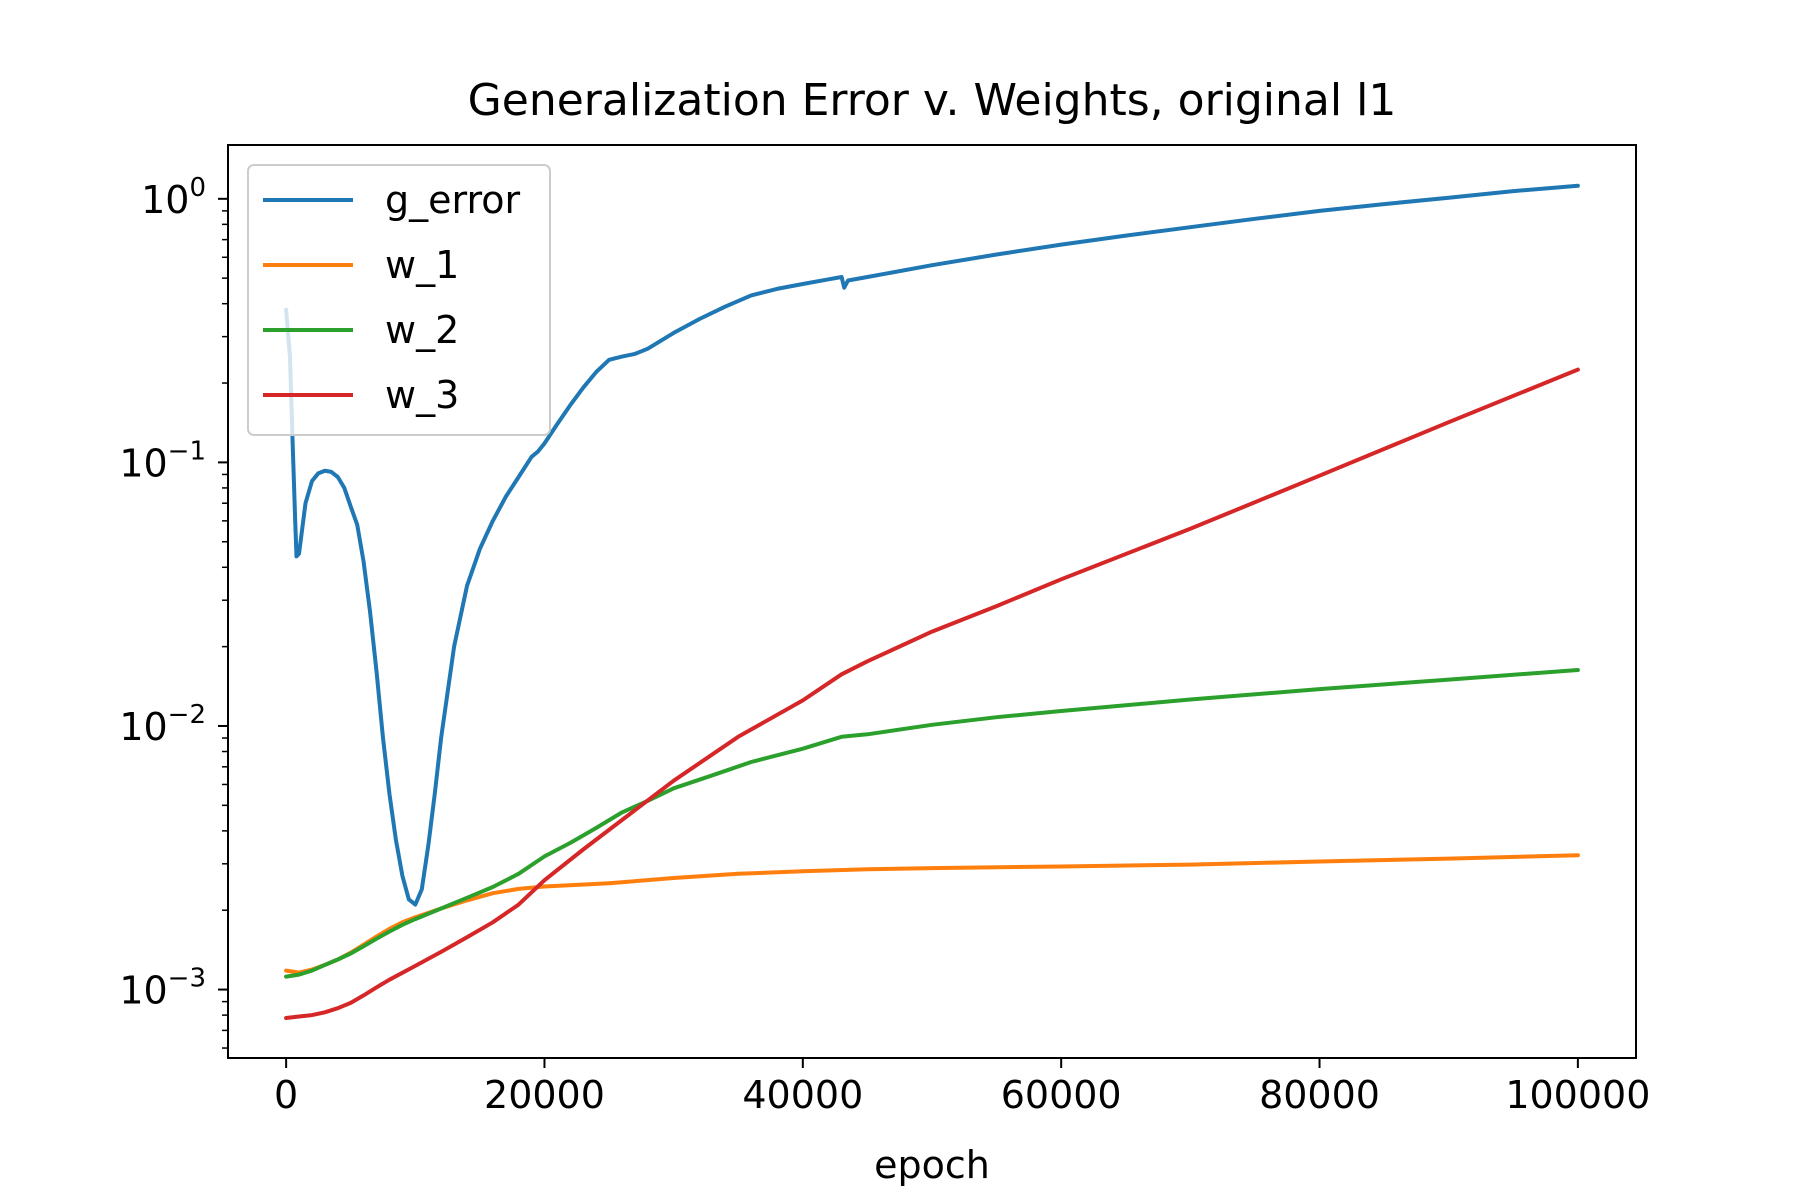 The width and height of the screenshot is (1800, 1200). Describe the element at coordinates (1319, 1095) in the screenshot. I see `x-tick-label: 80000` at that location.